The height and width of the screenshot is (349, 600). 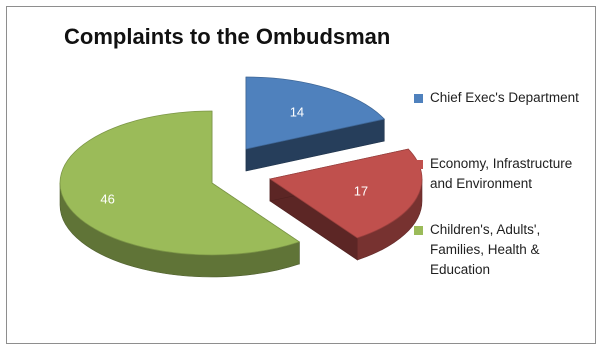 What do you see at coordinates (418, 230) in the screenshot?
I see `legend-swatch-childrens` at bounding box center [418, 230].